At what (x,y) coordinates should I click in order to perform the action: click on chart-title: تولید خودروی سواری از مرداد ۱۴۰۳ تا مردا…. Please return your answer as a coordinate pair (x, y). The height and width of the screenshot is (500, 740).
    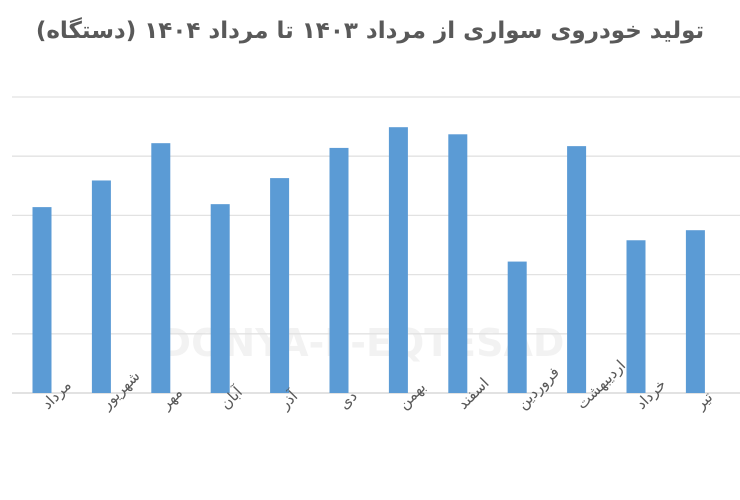
    Looking at the image, I should click on (370, 31).